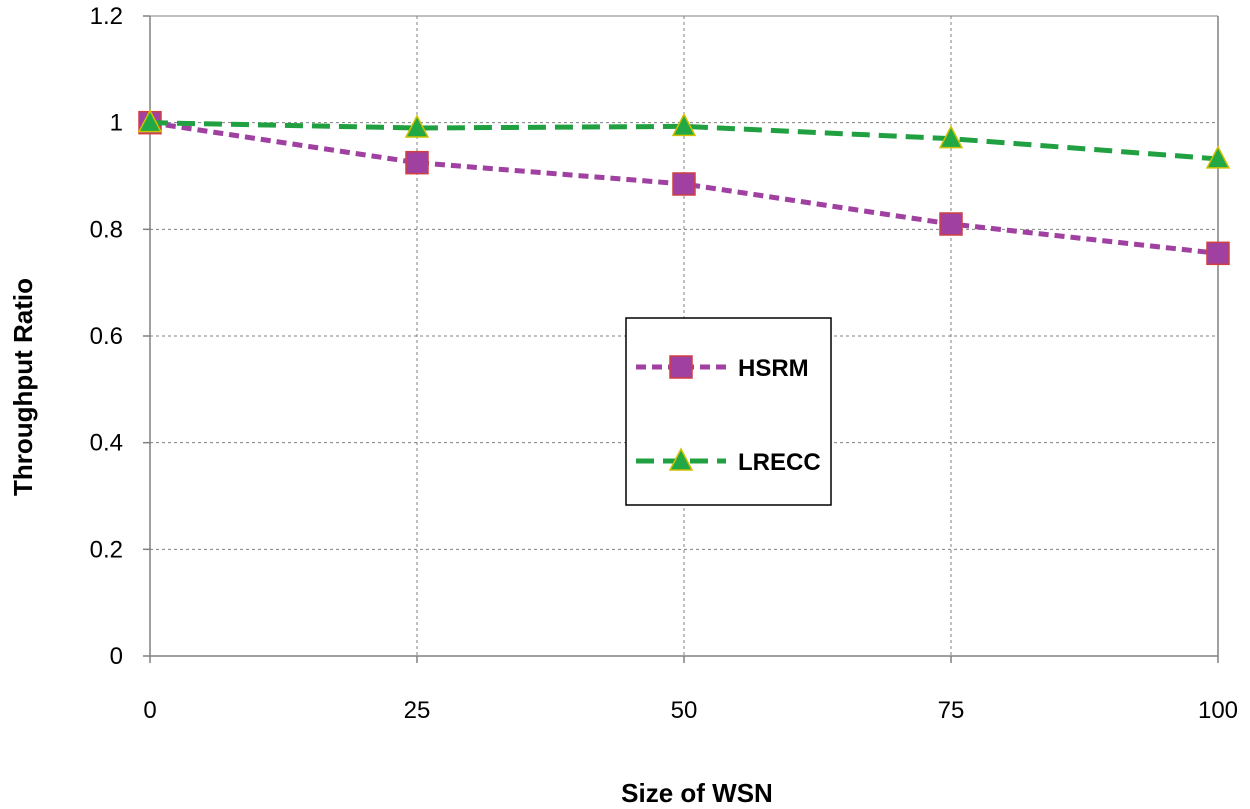  I want to click on legend-label: HSRM, so click(773, 368).